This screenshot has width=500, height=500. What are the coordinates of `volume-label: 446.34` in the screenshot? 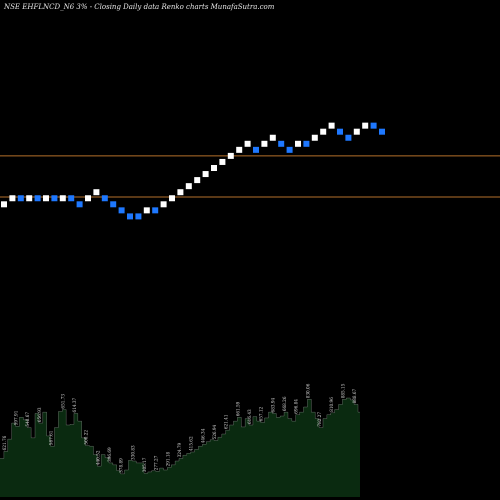 It's located at (202, 435).